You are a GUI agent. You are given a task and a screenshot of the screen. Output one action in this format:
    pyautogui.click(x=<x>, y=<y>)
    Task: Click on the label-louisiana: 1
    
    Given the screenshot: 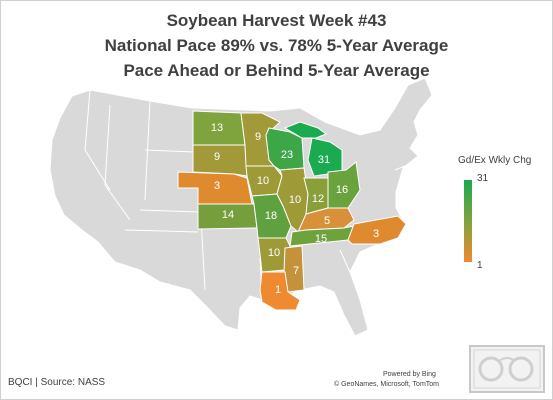 What is the action you would take?
    pyautogui.click(x=278, y=290)
    